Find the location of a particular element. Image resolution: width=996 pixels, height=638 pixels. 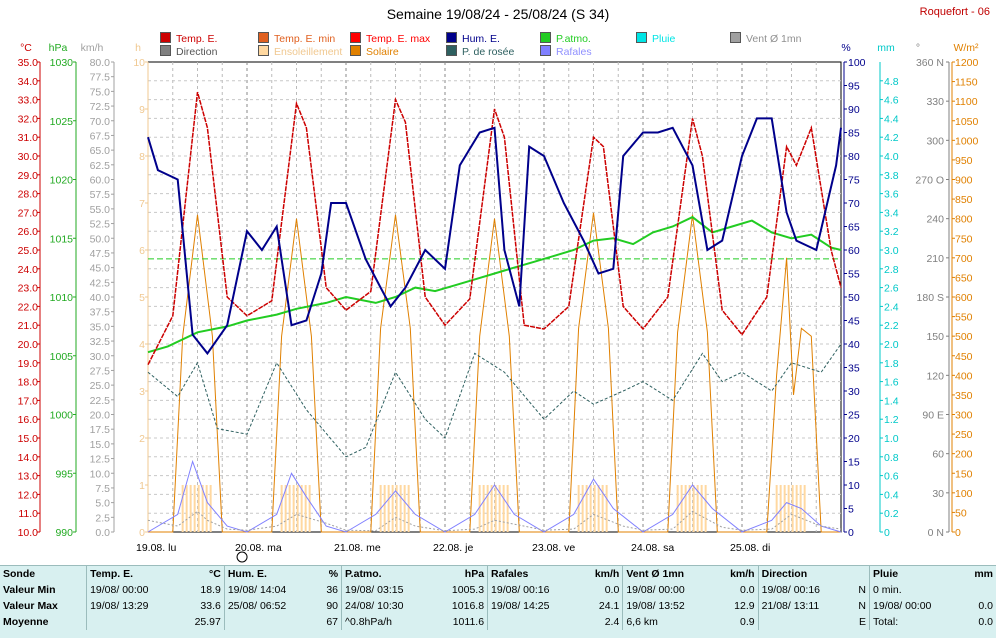

rain-axis-tick: 3.6 is located at coordinates (891, 195).